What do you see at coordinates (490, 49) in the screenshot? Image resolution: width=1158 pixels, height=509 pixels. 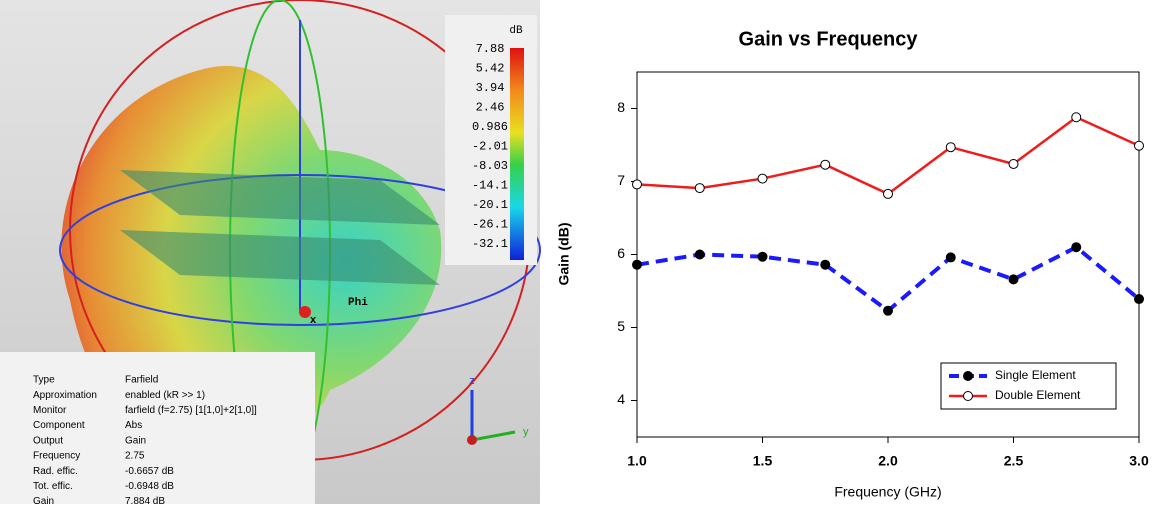 I see `colorbar-label: 7.88` at bounding box center [490, 49].